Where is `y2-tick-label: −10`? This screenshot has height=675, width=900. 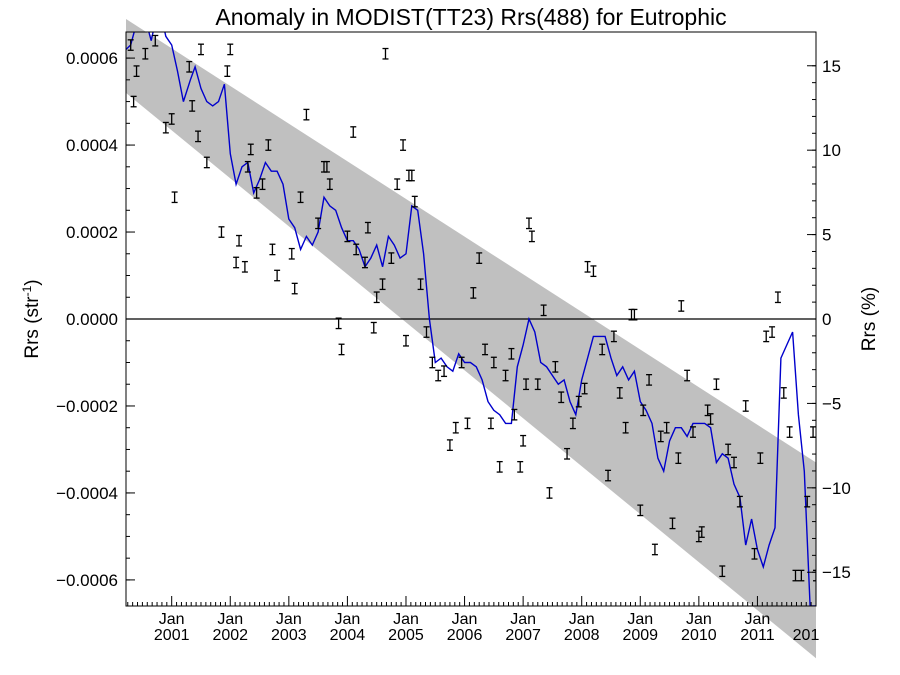 y2-tick-label: −10 is located at coordinates (836, 488).